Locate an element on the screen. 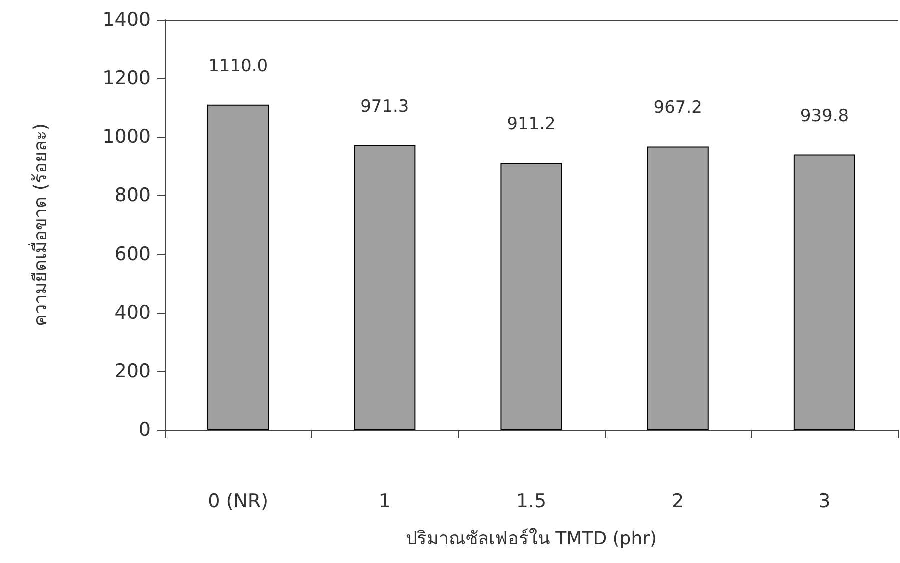  x-tick-label: 3 is located at coordinates (824, 501).